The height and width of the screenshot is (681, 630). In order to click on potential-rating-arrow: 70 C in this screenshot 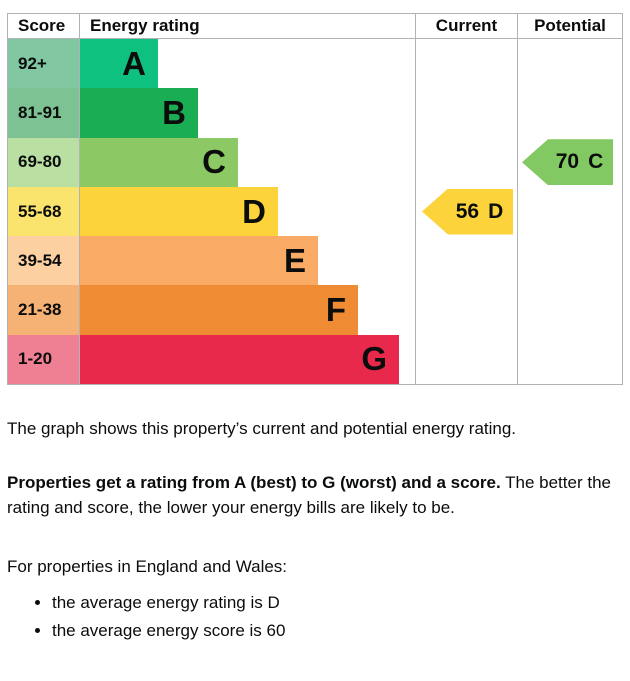, I will do `click(567, 162)`.